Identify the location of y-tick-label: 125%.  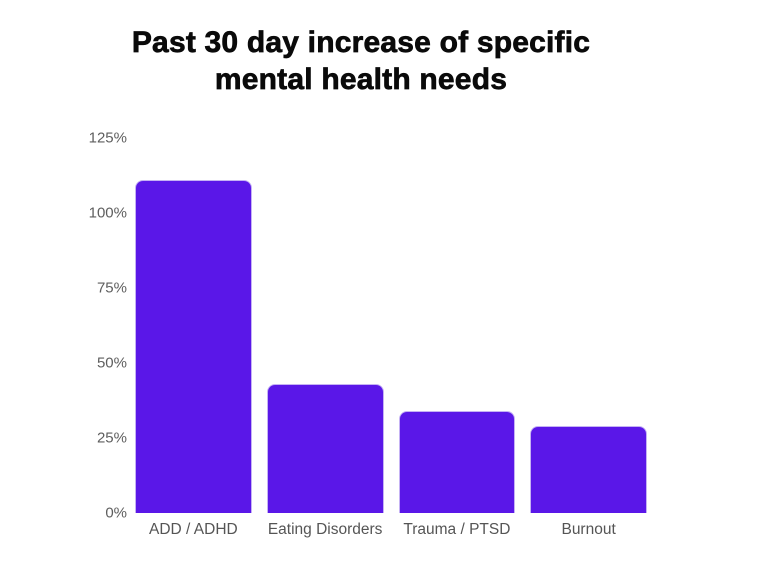
(107, 138).